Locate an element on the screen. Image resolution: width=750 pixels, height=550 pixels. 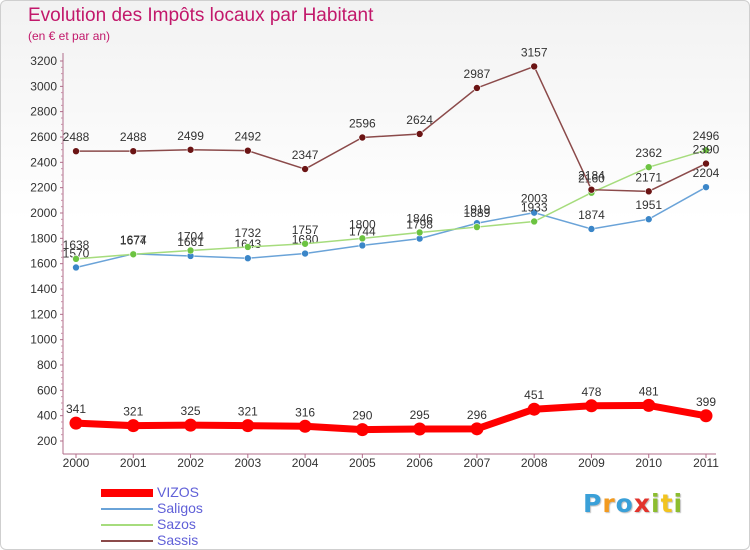
data-label-saligos: 1874 is located at coordinates (591, 215).